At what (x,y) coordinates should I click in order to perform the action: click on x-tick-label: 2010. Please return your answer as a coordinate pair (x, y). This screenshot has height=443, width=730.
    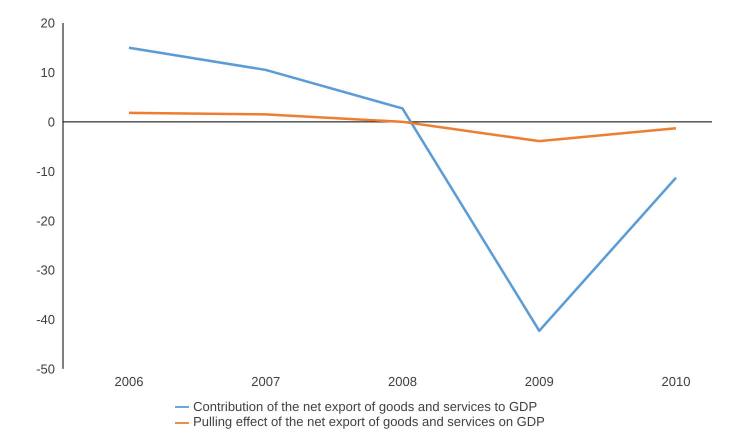
    Looking at the image, I should click on (676, 382).